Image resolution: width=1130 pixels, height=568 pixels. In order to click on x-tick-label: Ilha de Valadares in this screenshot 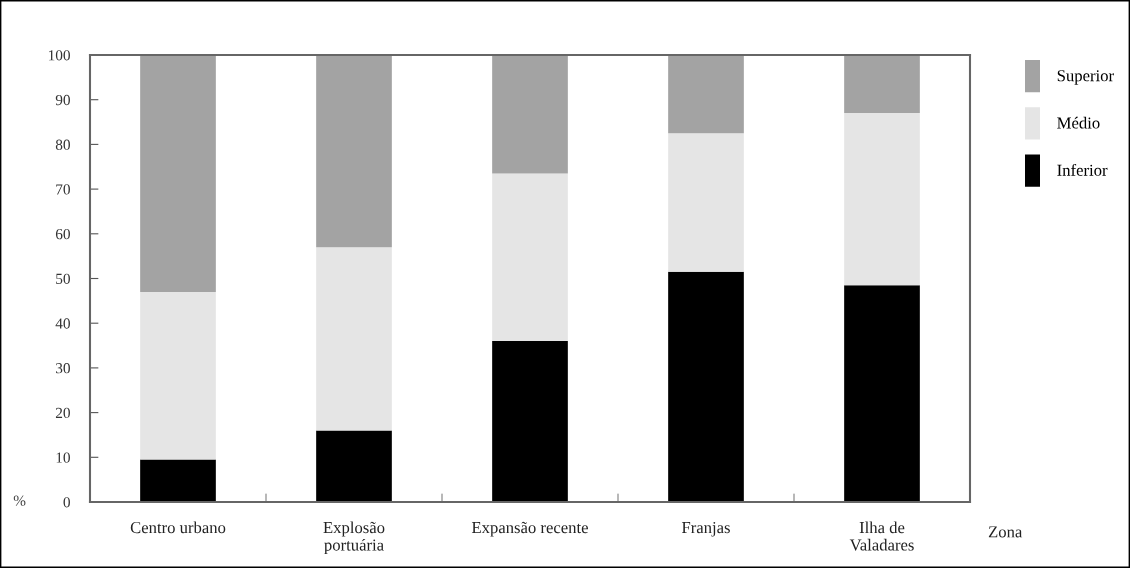, I will do `click(881, 536)`.